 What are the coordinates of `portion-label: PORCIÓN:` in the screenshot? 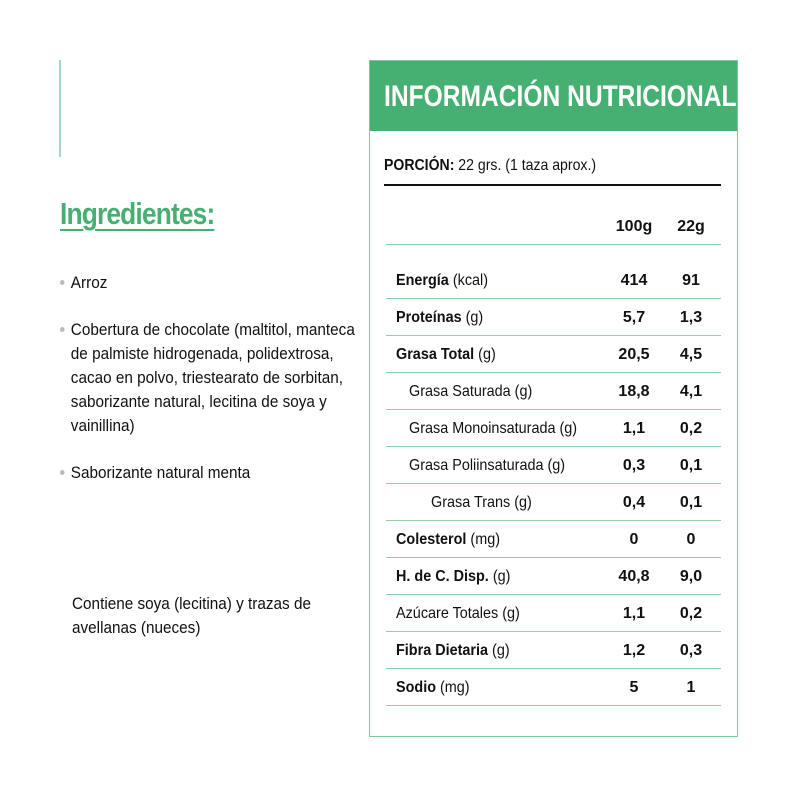 It's located at (419, 165).